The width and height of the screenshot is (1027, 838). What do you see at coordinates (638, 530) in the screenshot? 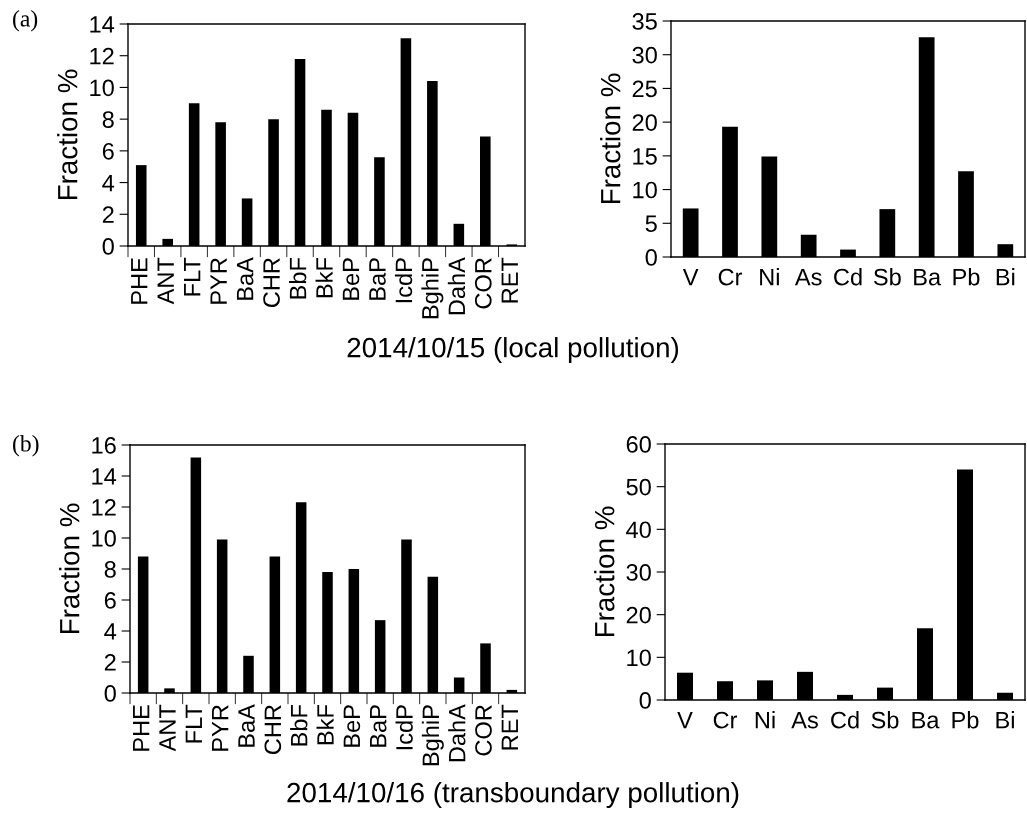
I see `y-tick-label: 40` at bounding box center [638, 530].